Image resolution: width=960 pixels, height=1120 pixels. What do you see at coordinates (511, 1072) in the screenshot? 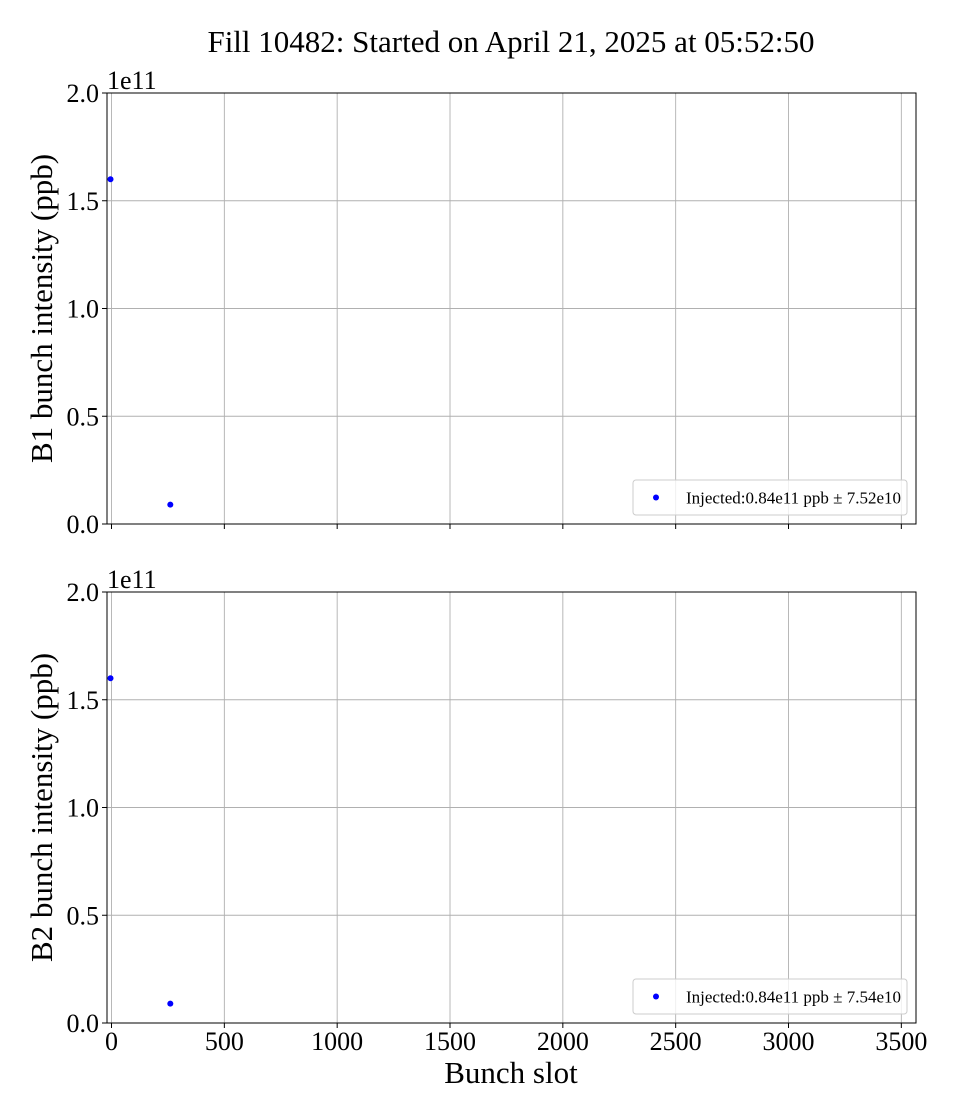
I see `x-axis-label: Bunch slot` at bounding box center [511, 1072].